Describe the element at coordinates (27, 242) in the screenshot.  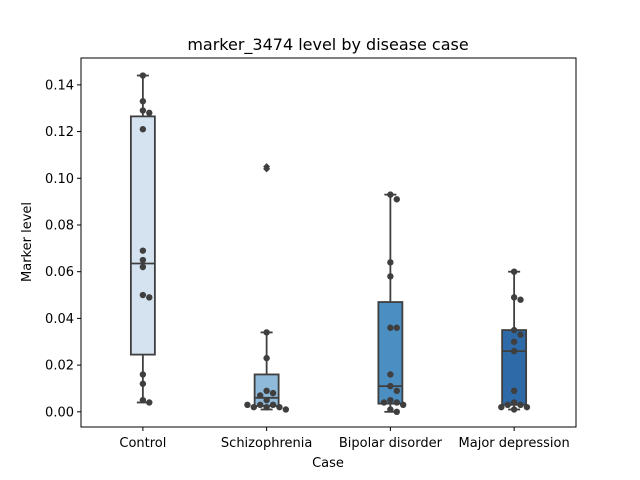
I see `y-axis-label: Marker level` at that location.